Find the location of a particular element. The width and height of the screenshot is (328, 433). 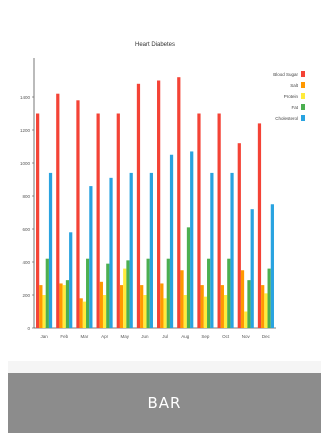

x-tick-label: Feb is located at coordinates (64, 336).